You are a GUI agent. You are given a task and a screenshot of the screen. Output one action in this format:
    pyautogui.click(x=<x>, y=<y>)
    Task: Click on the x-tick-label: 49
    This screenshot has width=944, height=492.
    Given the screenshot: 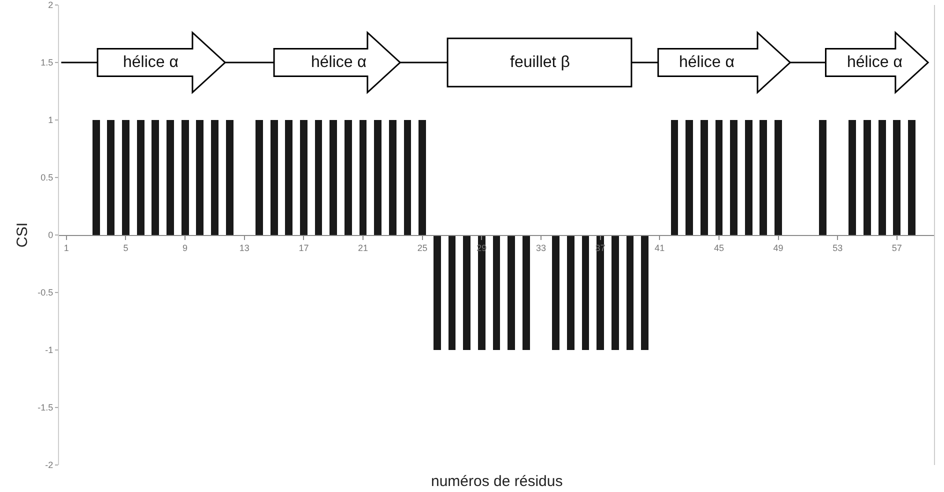 What is the action you would take?
    pyautogui.click(x=778, y=247)
    